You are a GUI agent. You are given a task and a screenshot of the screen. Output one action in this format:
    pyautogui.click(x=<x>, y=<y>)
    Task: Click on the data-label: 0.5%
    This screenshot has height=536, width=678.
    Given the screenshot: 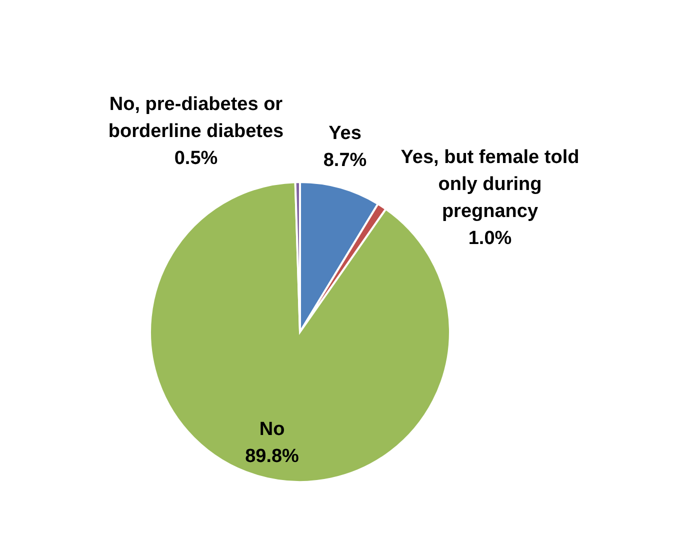 What is the action you would take?
    pyautogui.click(x=196, y=158)
    